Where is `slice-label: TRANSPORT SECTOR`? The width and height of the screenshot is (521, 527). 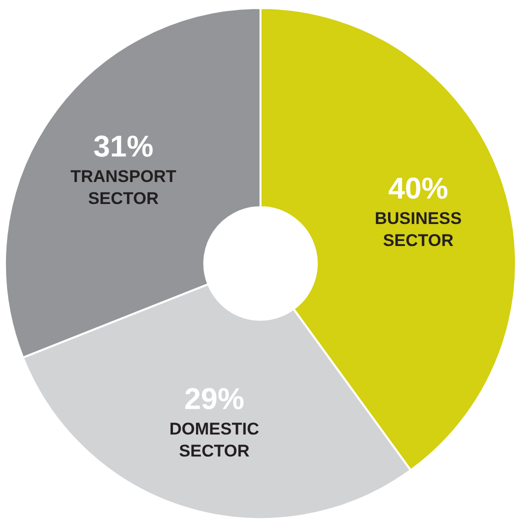
slice-label: TRANSPORT SECTOR is located at coordinates (123, 187).